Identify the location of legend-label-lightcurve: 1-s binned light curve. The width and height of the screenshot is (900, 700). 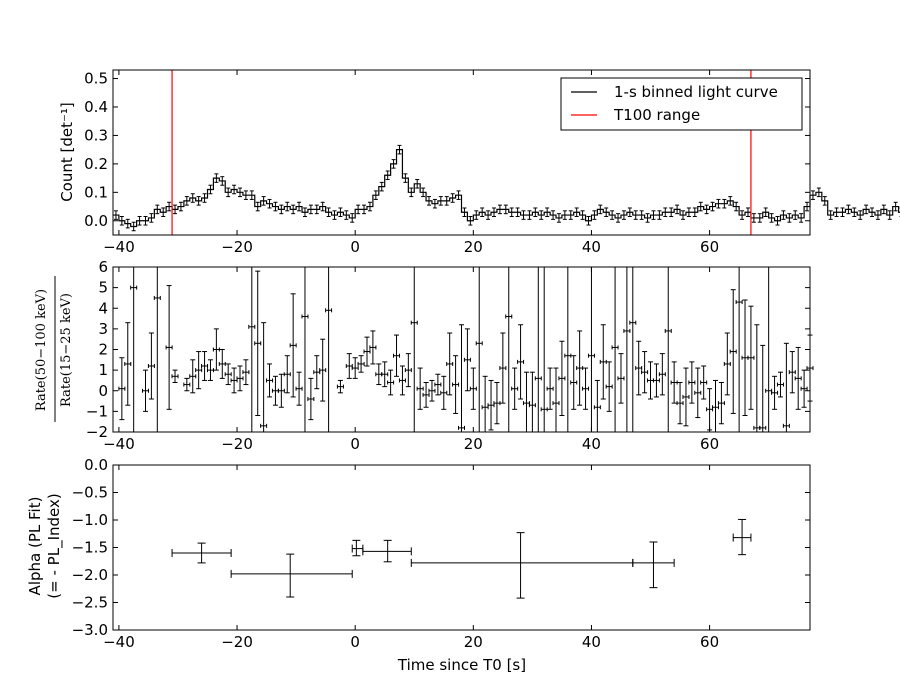
(696, 92).